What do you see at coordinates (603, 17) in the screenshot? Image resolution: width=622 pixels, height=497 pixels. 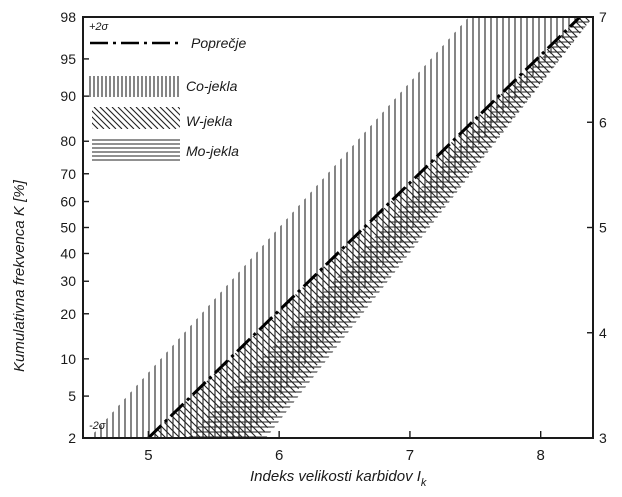 I see `y-right-tick-label: 7` at bounding box center [603, 17].